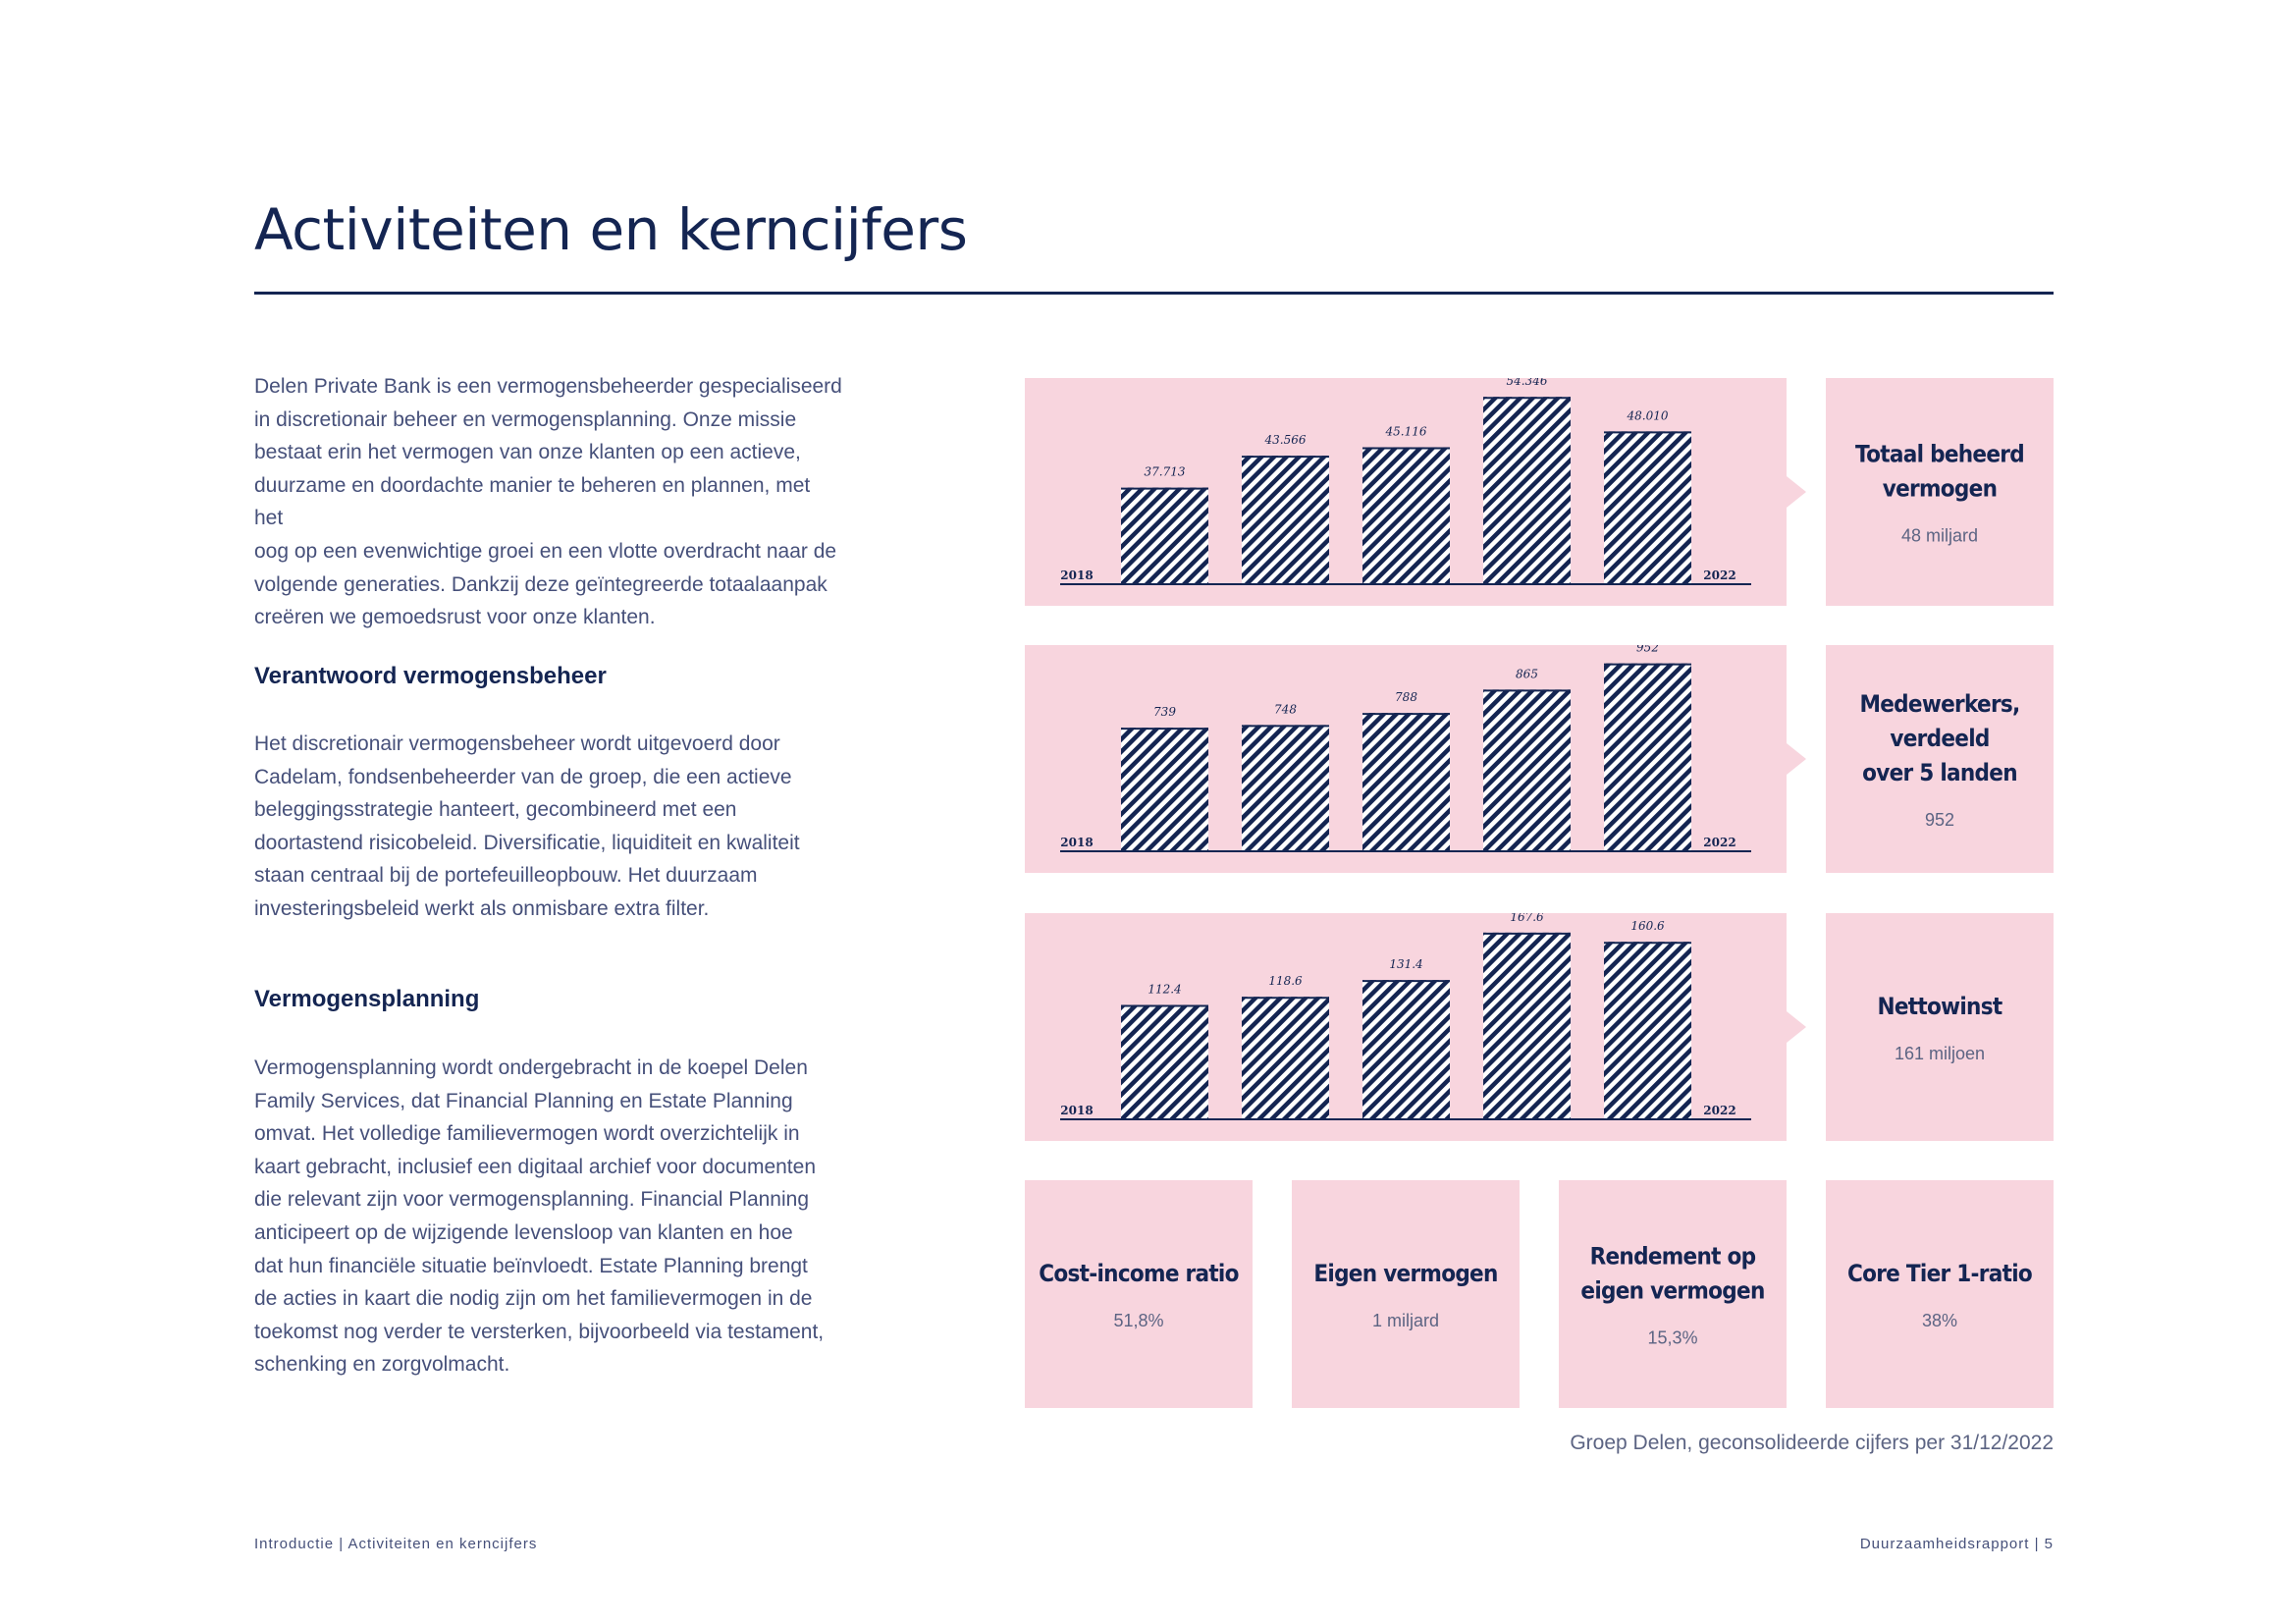  What do you see at coordinates (1940, 454) in the screenshot?
I see `kpi-title-line: Totaal beheerd` at bounding box center [1940, 454].